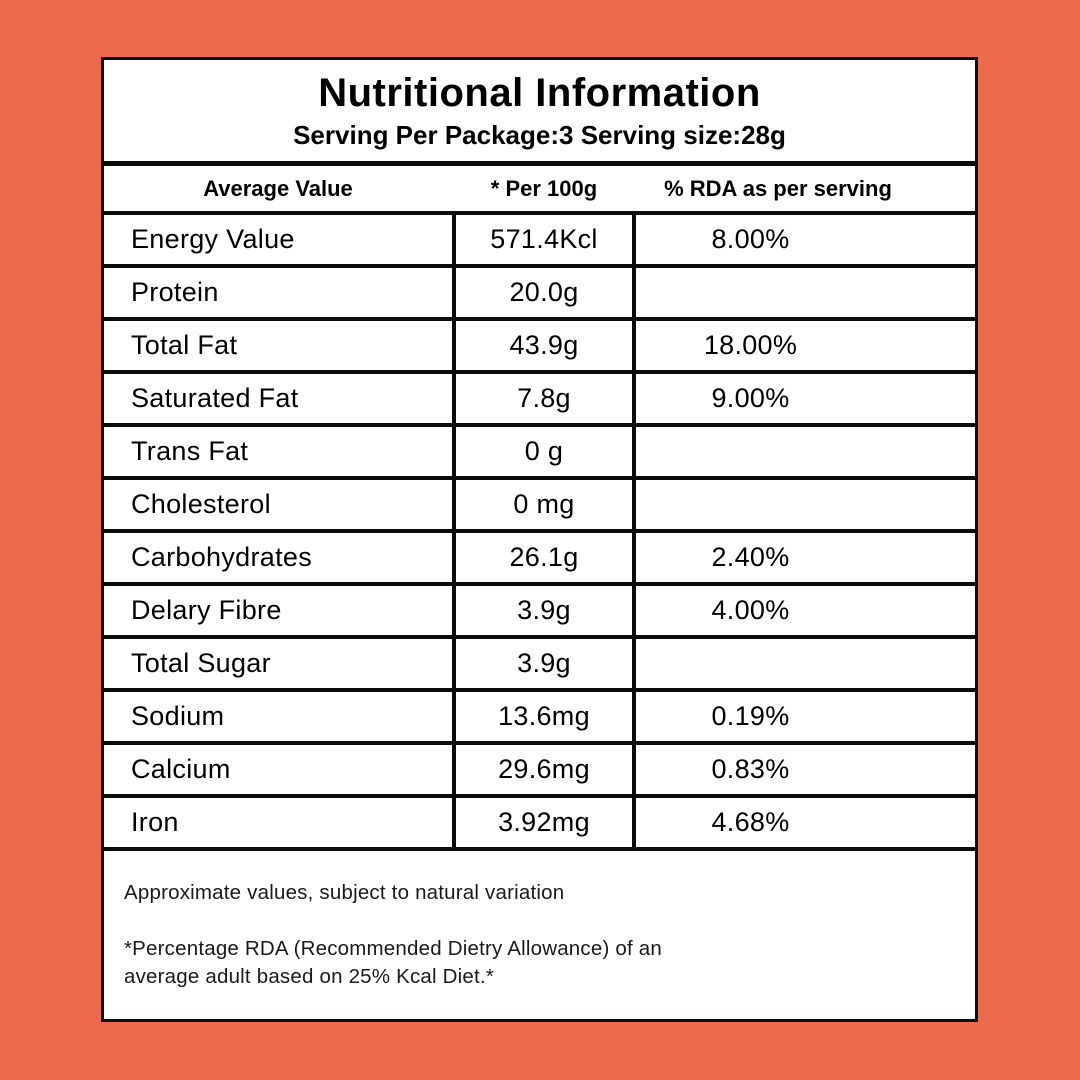  I want to click on nutrient-name: Trans Fat, so click(190, 451).